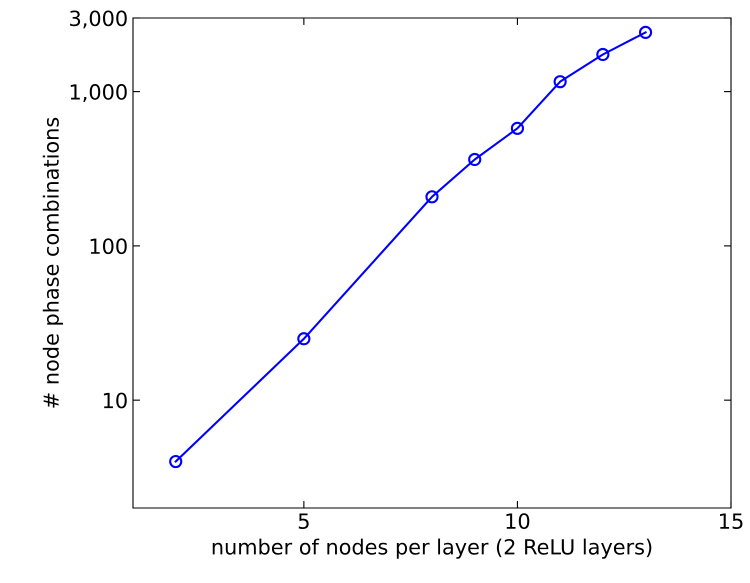  Describe the element at coordinates (98, 19) in the screenshot. I see `y-tick-label: 3,000` at that location.